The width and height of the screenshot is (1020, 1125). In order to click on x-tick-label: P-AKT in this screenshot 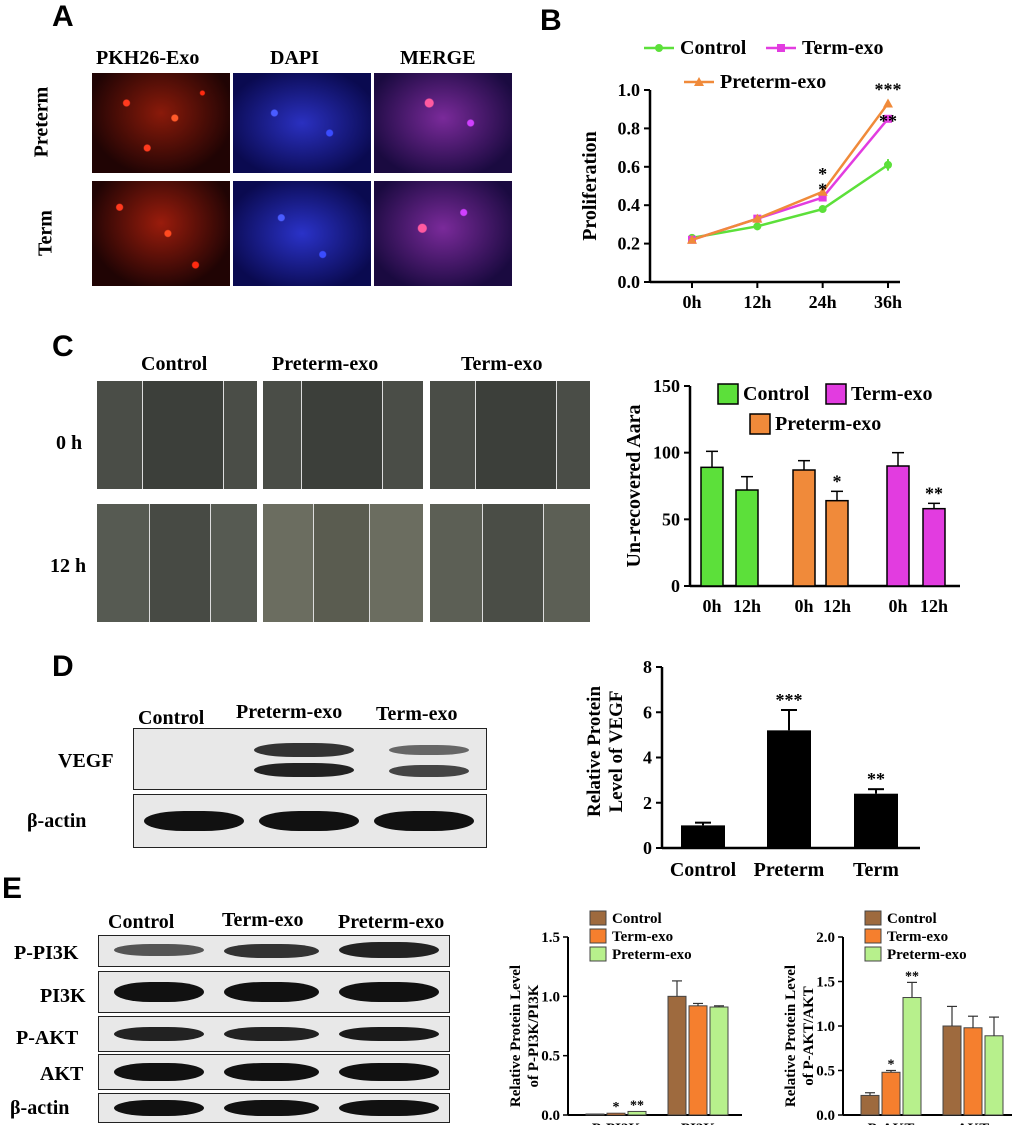, I will do `click(891, 1123)`.